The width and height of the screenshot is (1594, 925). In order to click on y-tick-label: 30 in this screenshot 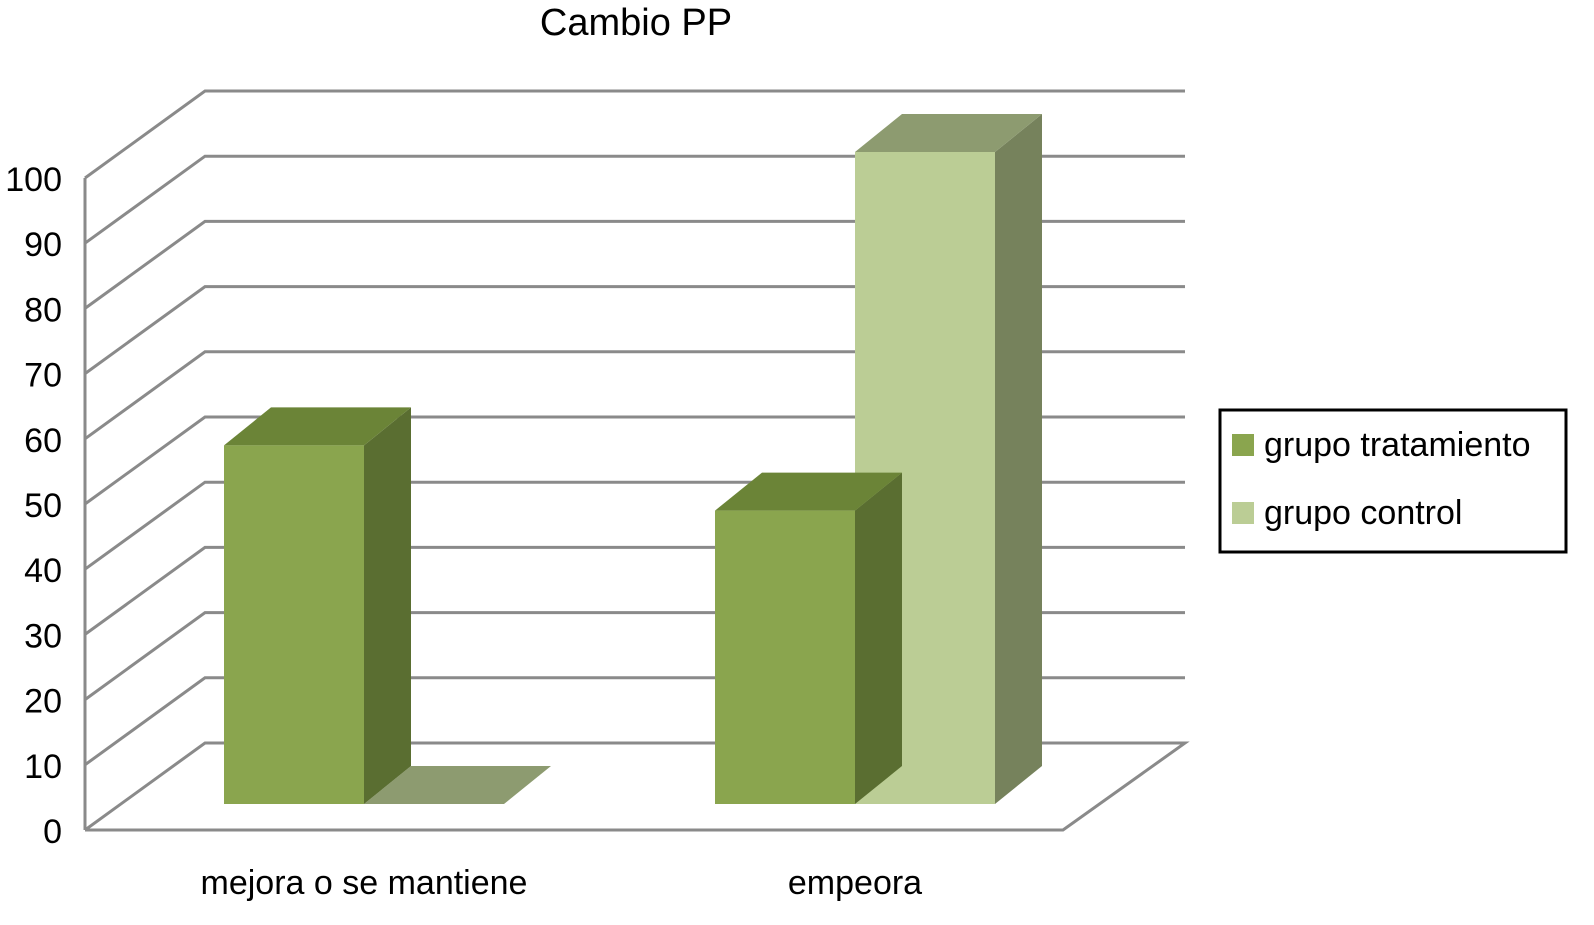, I will do `click(43, 636)`.